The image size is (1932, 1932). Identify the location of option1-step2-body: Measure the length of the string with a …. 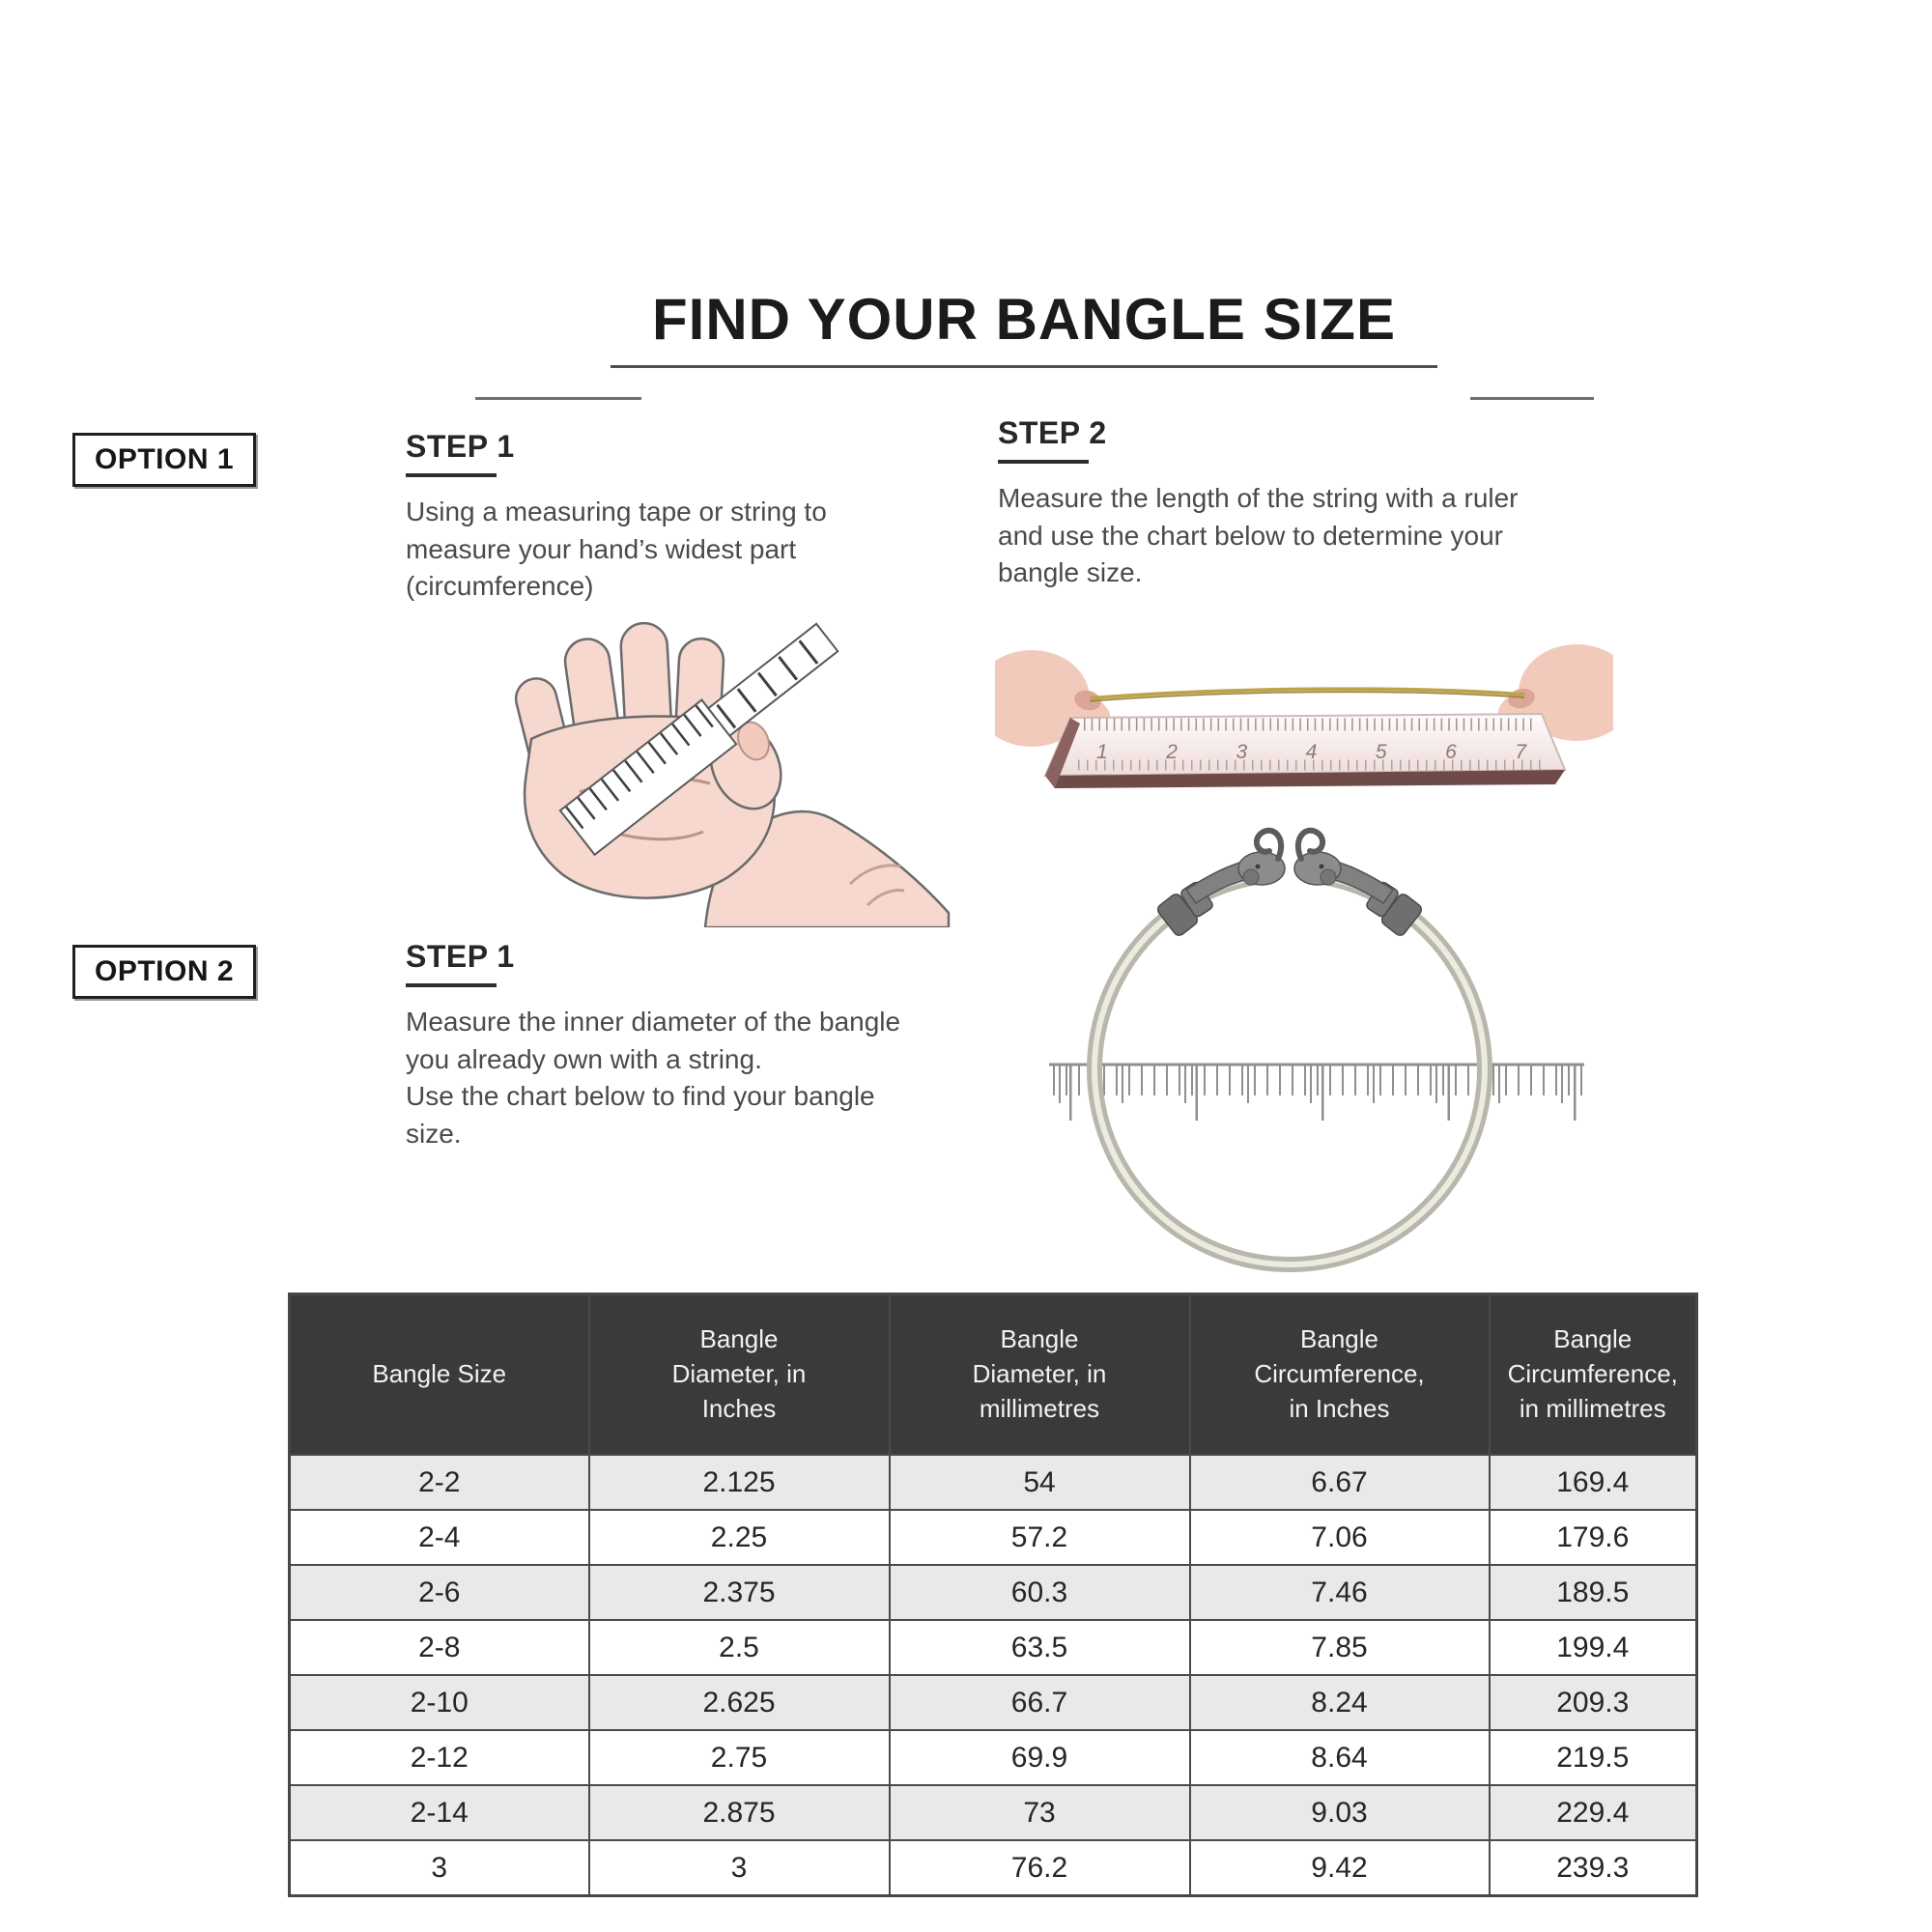
(1258, 535).